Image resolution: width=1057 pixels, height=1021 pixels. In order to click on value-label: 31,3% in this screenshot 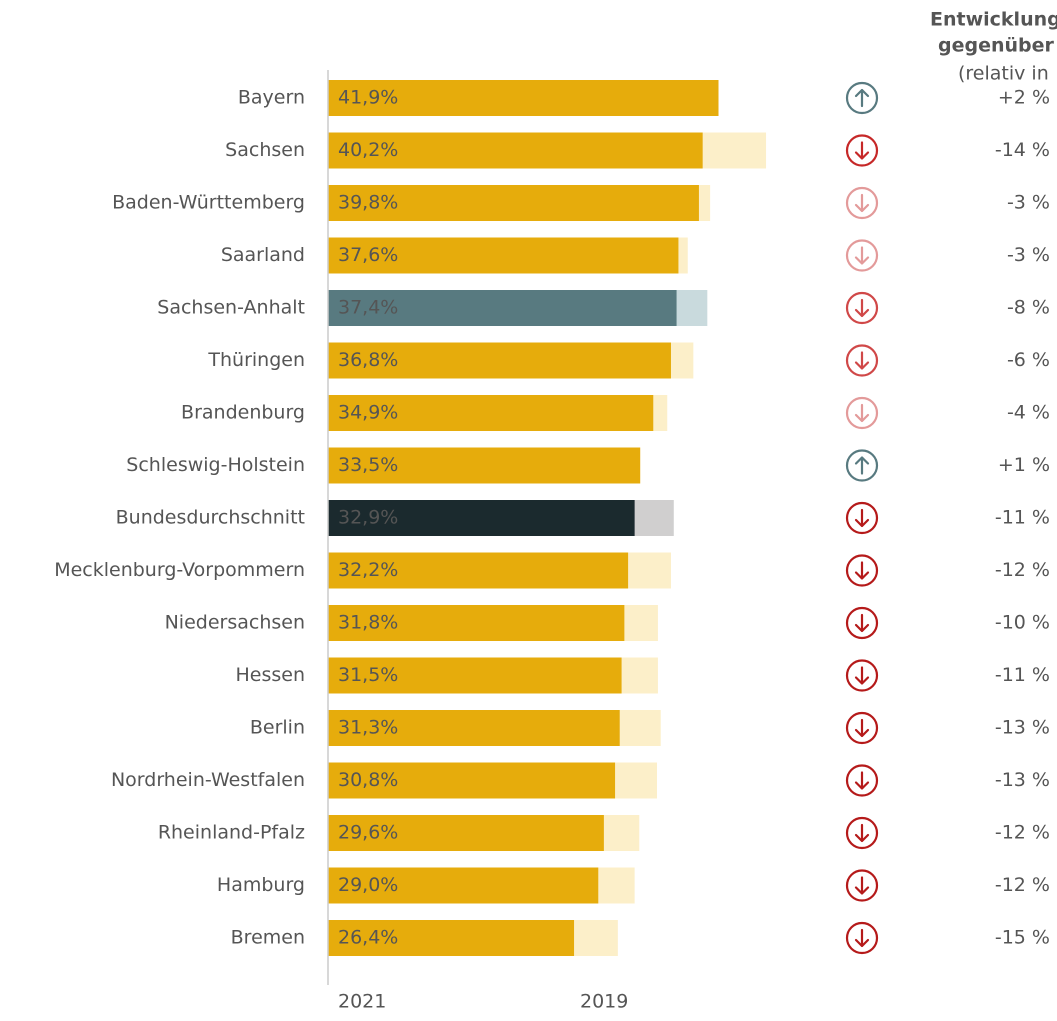, I will do `click(368, 728)`.